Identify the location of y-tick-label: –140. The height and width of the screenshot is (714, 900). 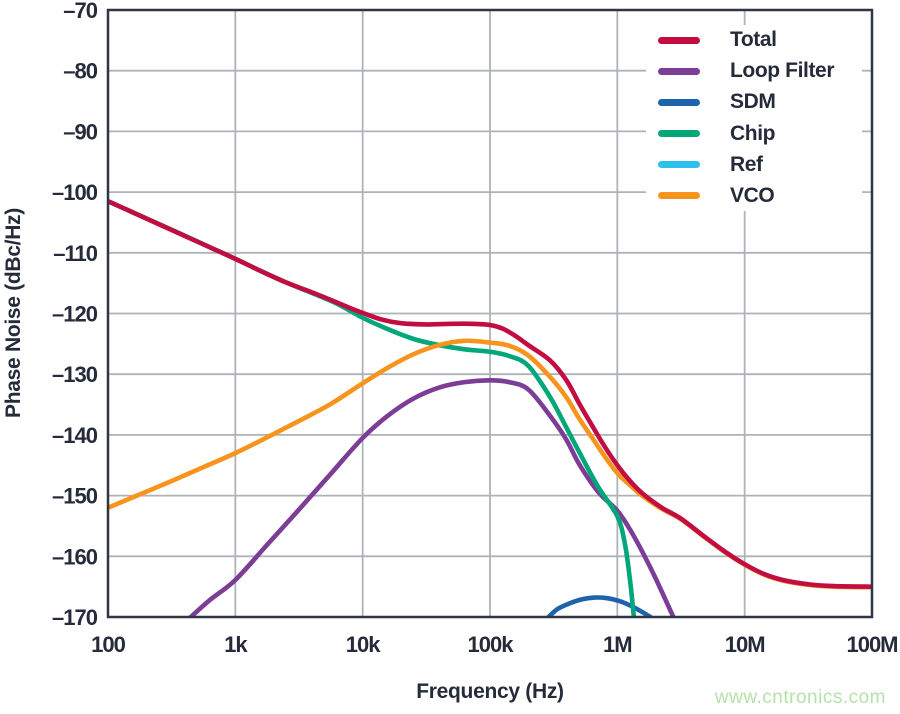
(75, 435).